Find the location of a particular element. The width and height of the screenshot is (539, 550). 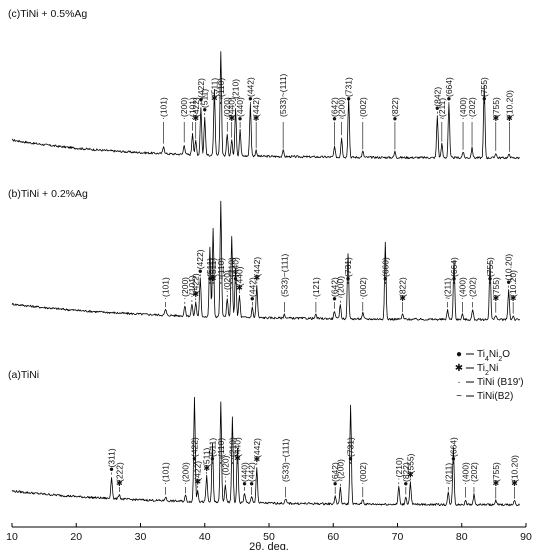

panel-title-layer: (c)TiNi + 0.5%Ag (b)TiNi + 0.2%Ag (a)TiNi is located at coordinates (48, 194).